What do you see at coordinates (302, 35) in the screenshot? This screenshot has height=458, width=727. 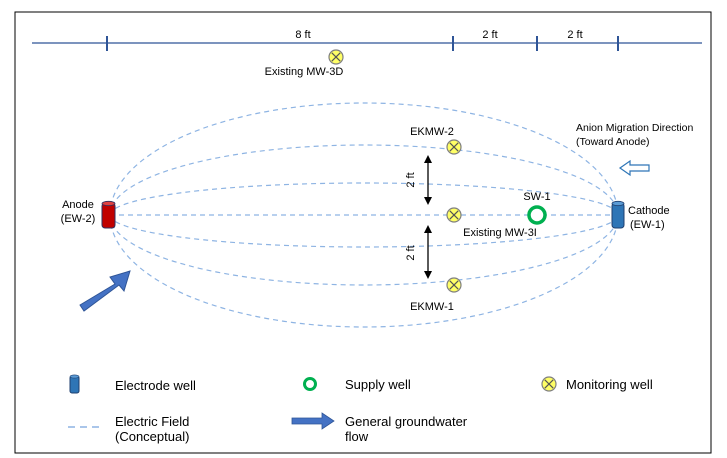 I see `scale-label-8ft: 8 ft` at bounding box center [302, 35].